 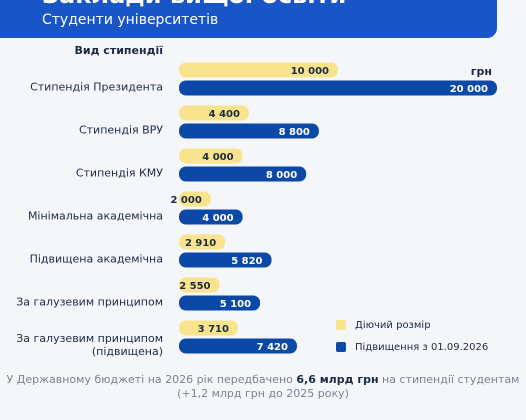 What do you see at coordinates (213, 329) in the screenshot?
I see `value-label: 3 710` at bounding box center [213, 329].